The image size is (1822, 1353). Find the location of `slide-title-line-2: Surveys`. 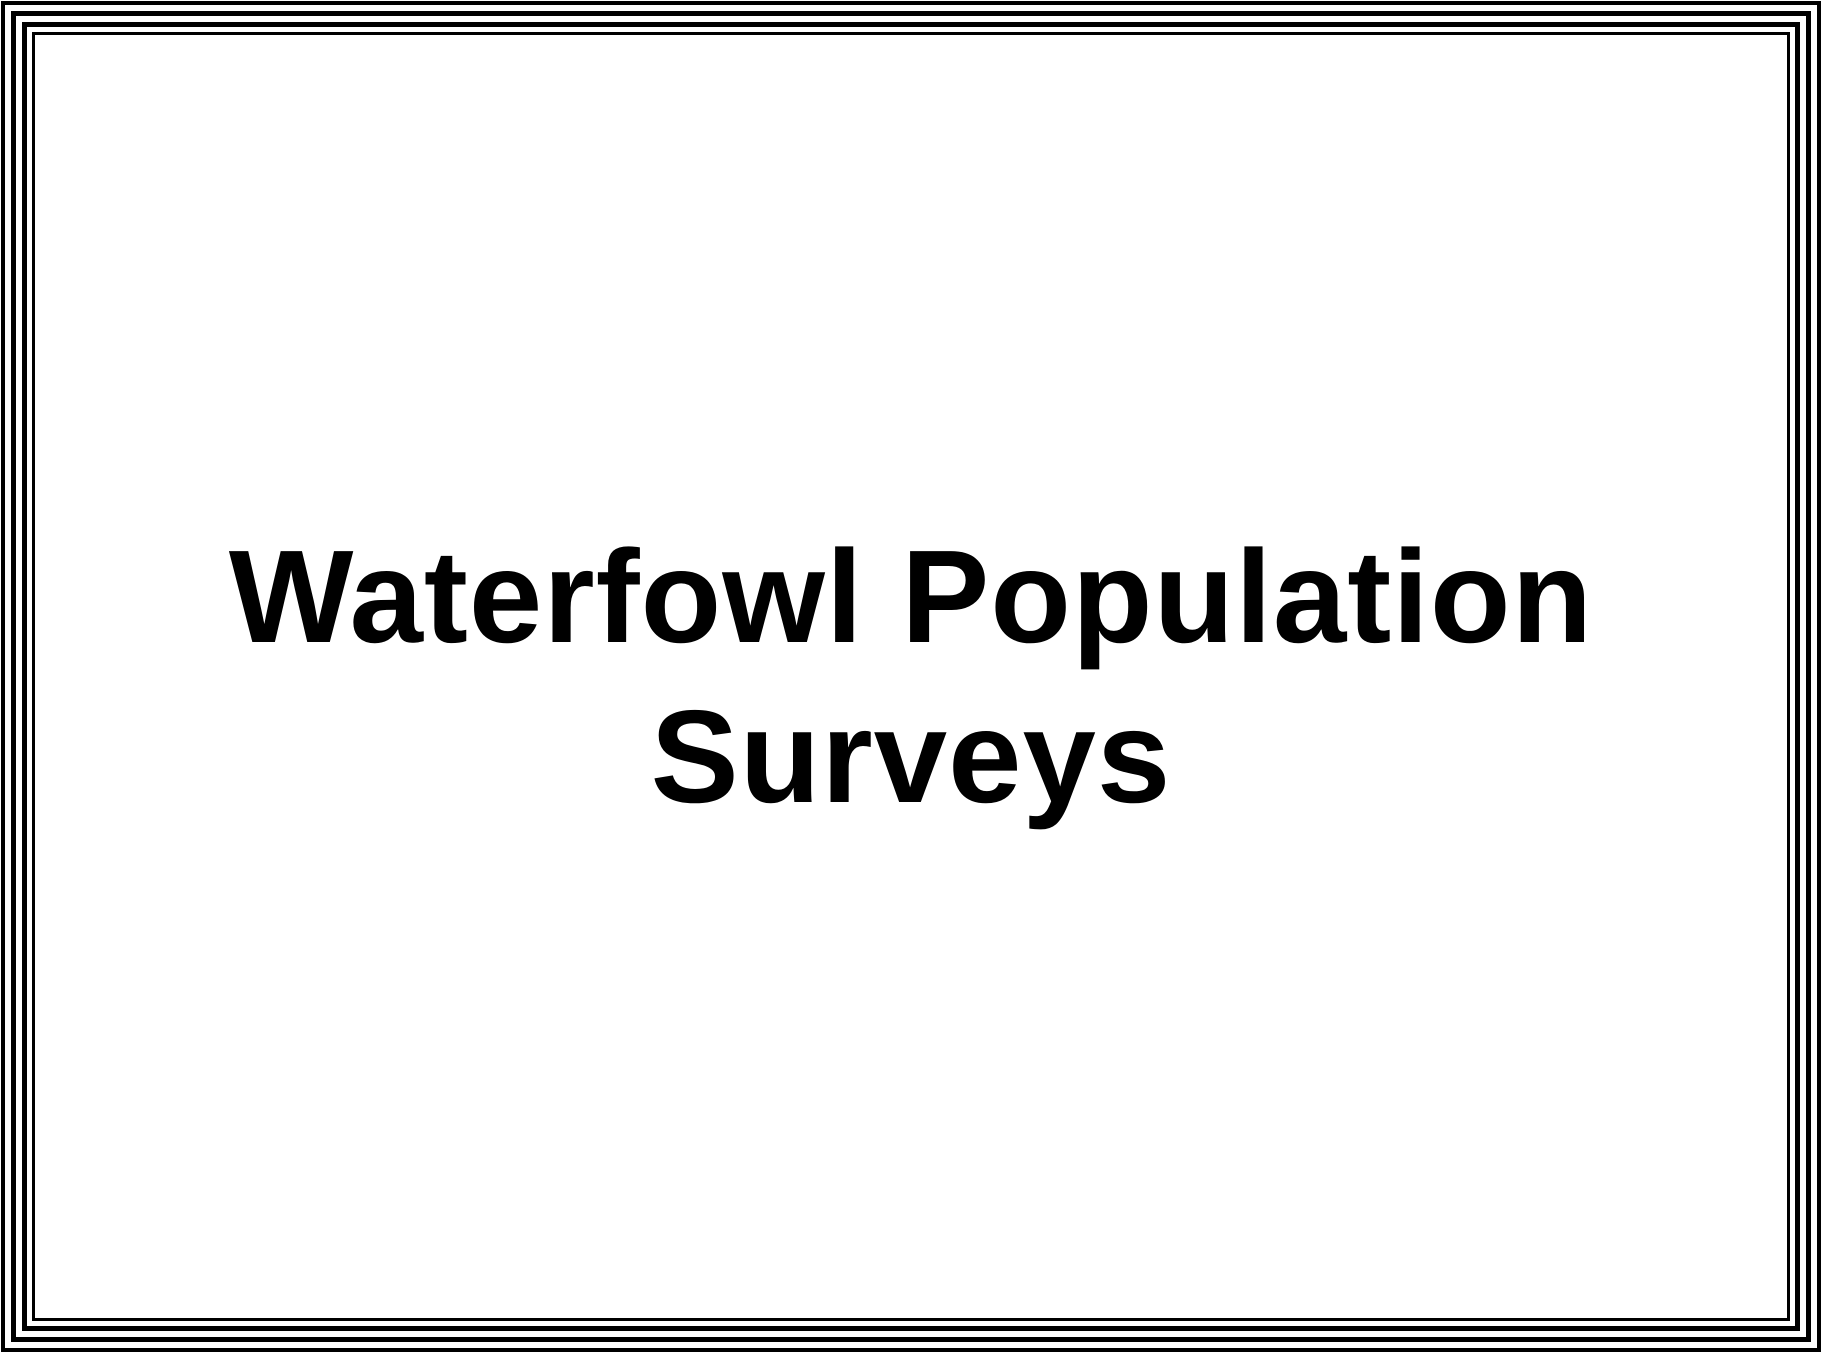

slide-title-line-2: Surveys is located at coordinates (911, 756).